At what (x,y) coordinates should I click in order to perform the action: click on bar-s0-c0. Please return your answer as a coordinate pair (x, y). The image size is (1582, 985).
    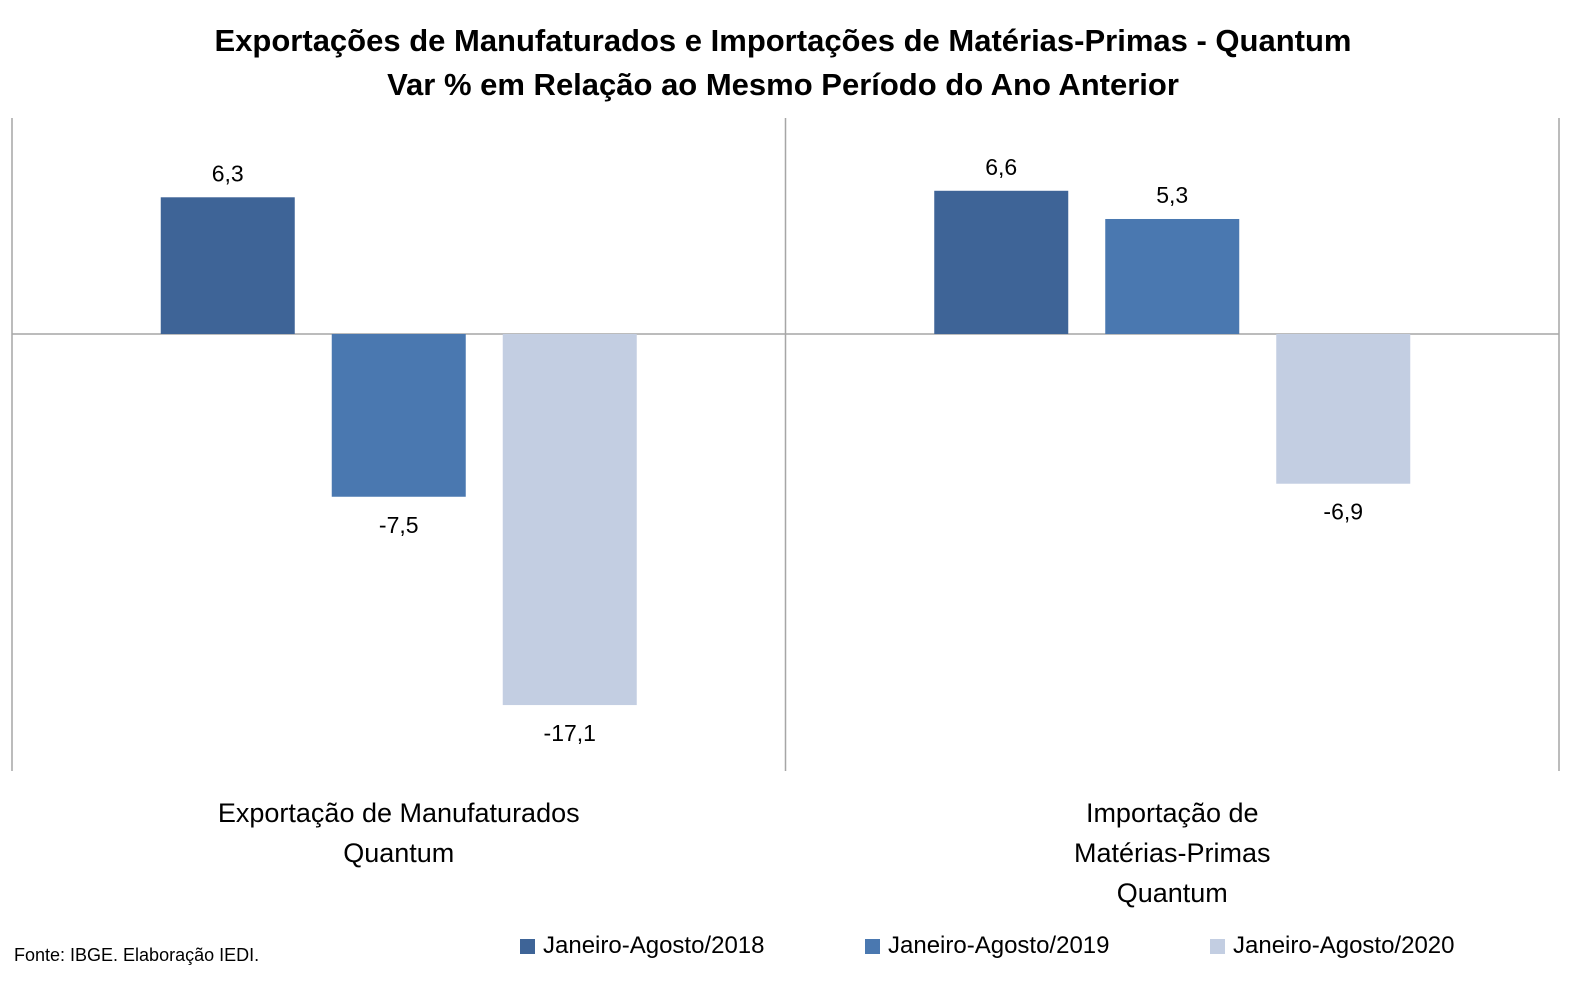
    Looking at the image, I should click on (227, 265).